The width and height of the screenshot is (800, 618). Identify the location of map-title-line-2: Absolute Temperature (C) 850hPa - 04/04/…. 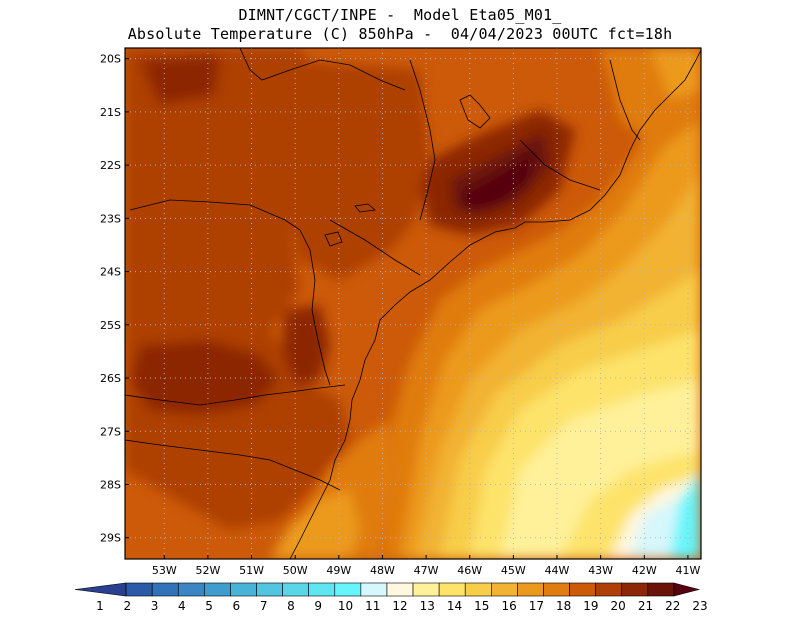
(400, 34).